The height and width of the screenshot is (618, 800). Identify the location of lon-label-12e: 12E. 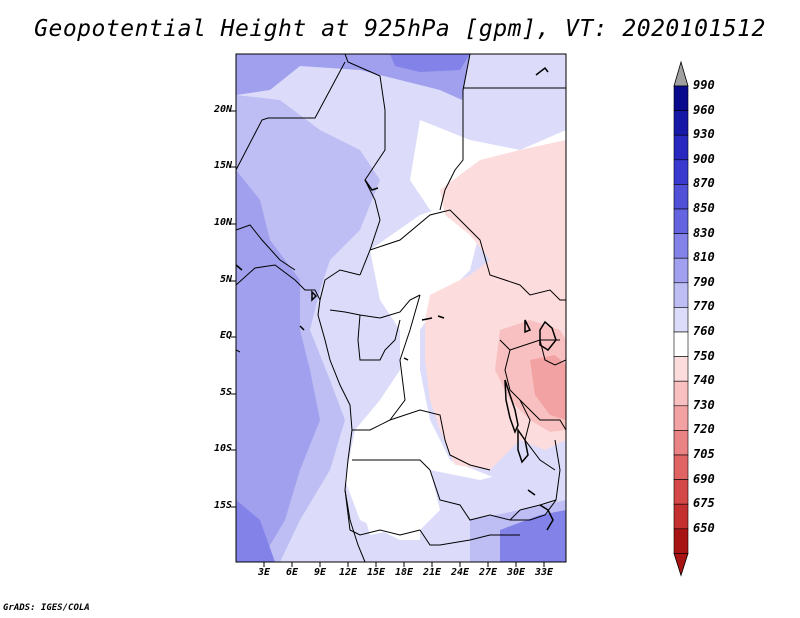
(348, 572).